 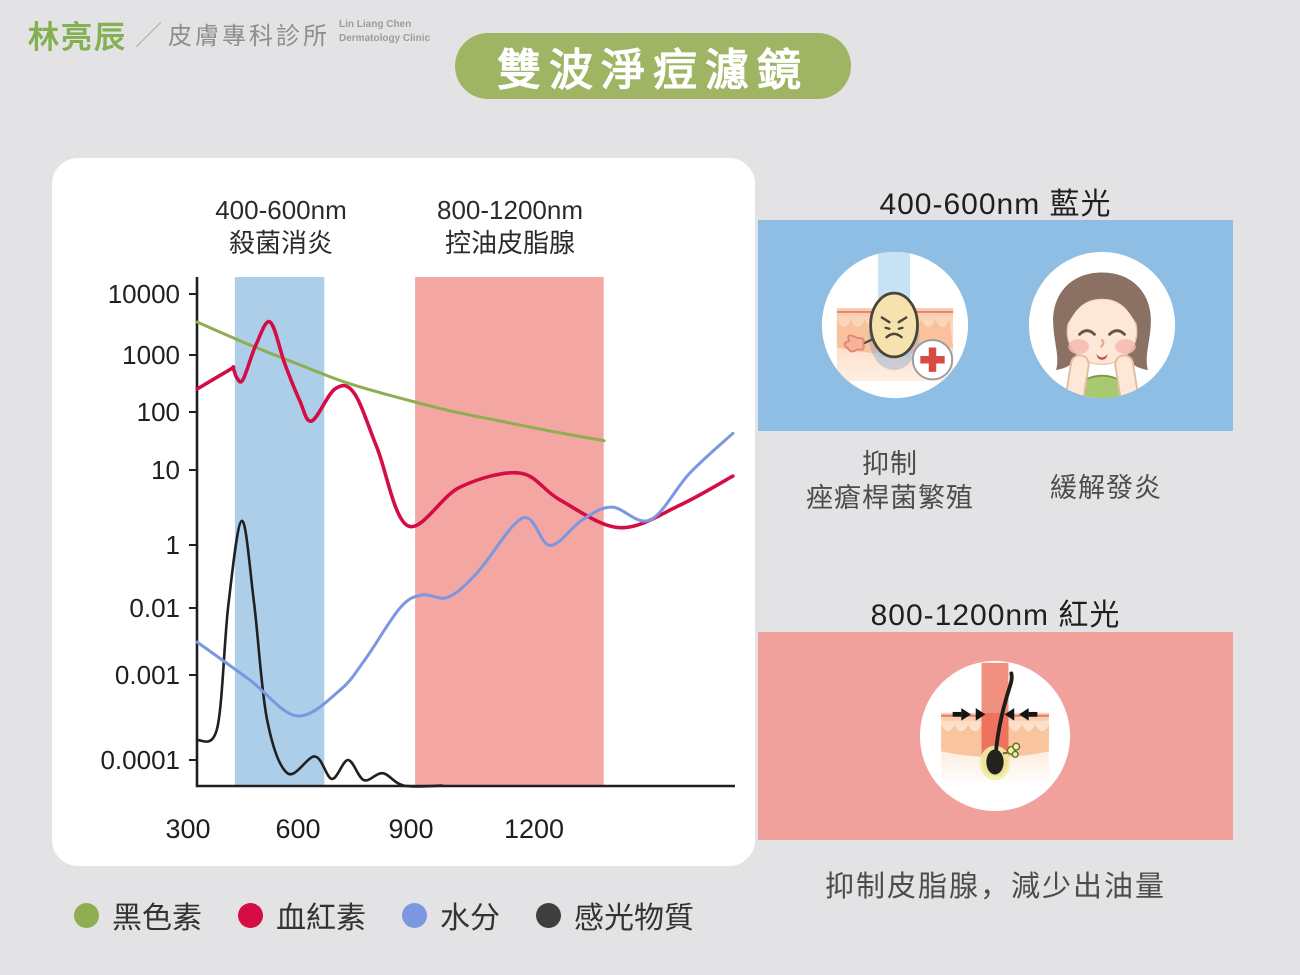 What do you see at coordinates (1102, 325) in the screenshot?
I see `calm-face-illustration` at bounding box center [1102, 325].